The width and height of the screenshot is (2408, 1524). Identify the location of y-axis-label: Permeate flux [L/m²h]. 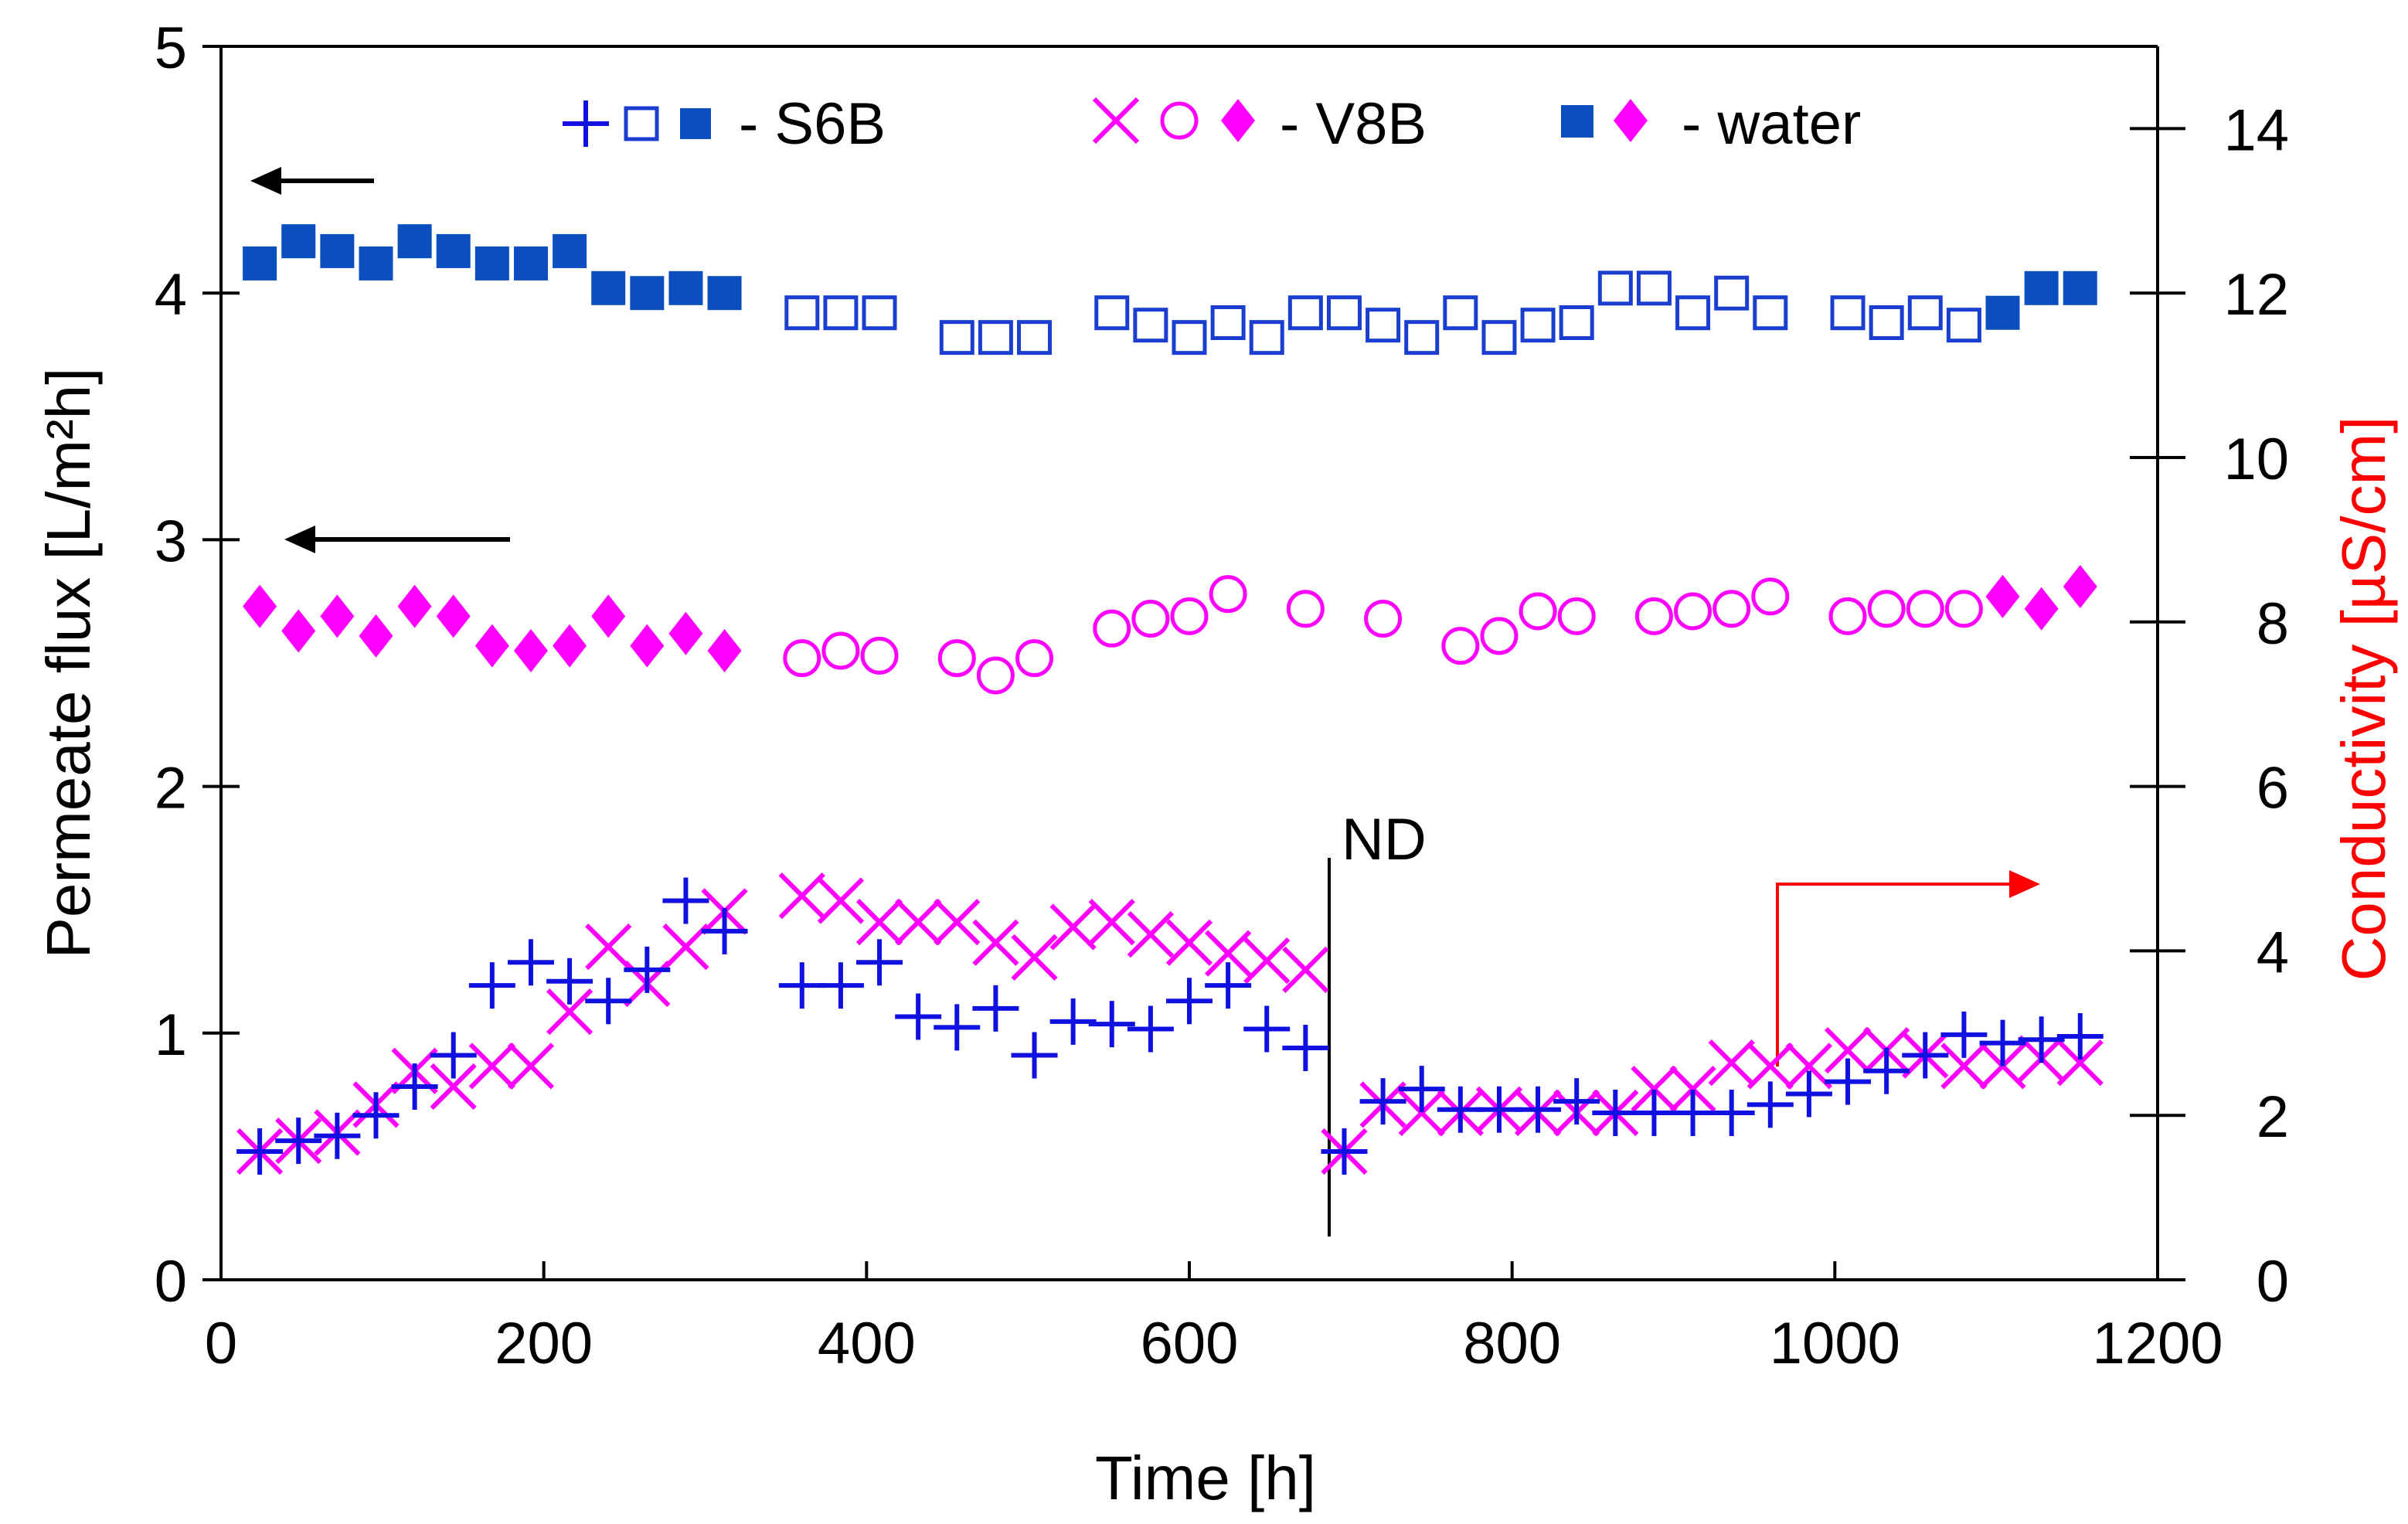
(68, 663).